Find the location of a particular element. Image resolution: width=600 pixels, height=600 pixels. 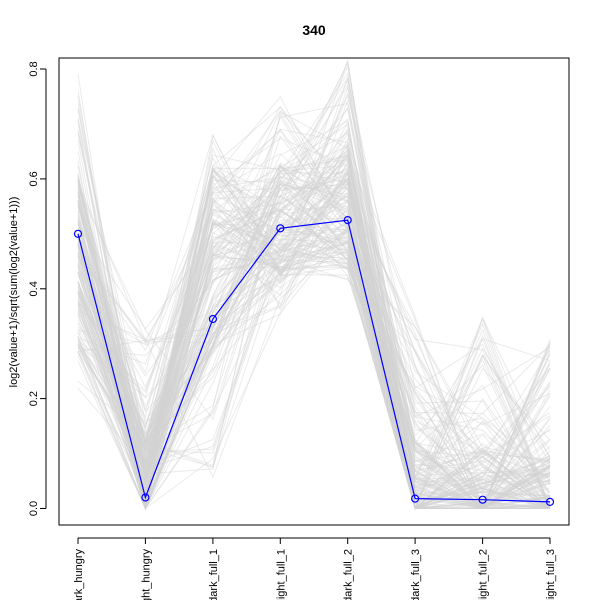

y-tick-label: 0.6 is located at coordinates (34, 178).